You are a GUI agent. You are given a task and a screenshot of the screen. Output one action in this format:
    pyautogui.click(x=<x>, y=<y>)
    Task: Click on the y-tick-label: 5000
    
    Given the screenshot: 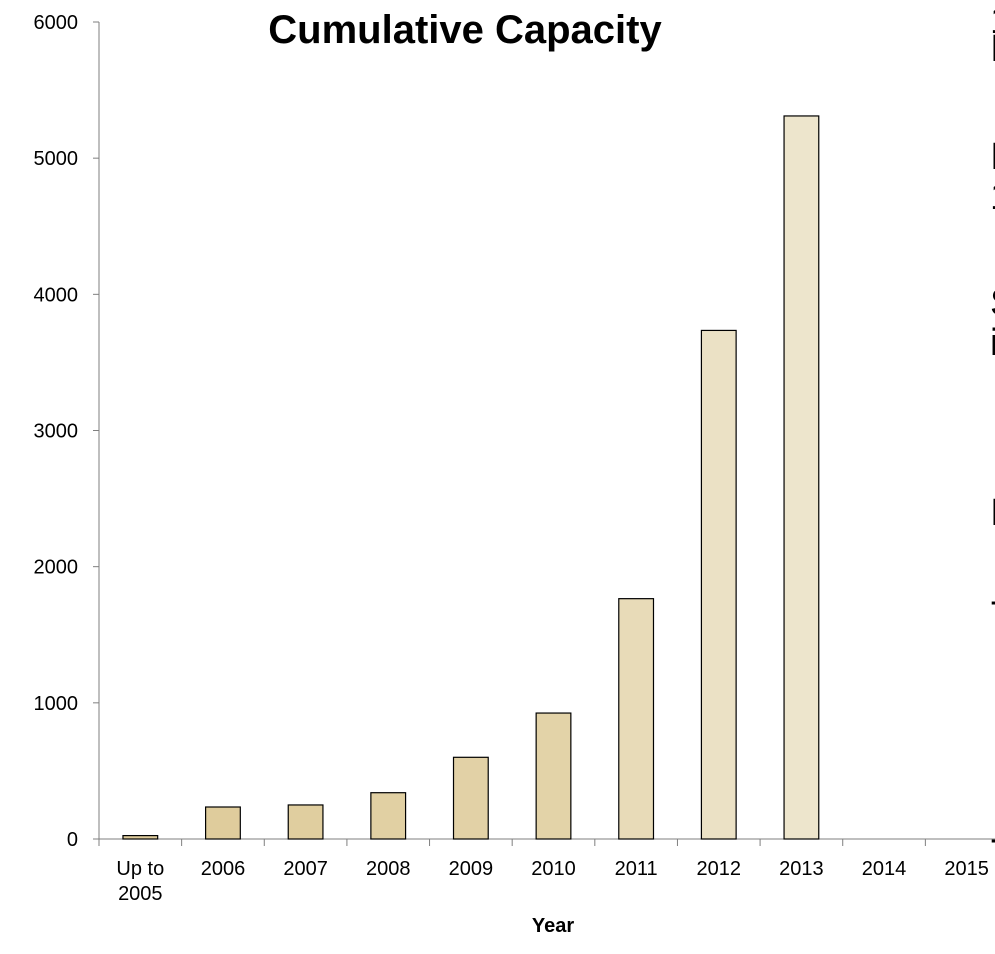 What is the action you would take?
    pyautogui.click(x=56, y=159)
    